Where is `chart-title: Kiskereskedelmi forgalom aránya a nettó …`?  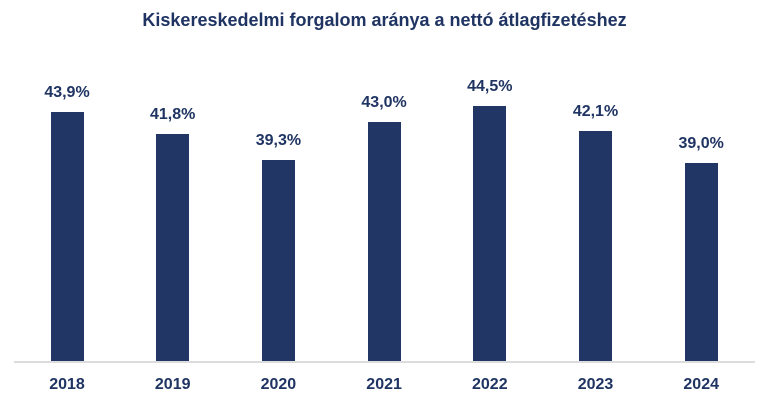 chart-title: Kiskereskedelmi forgalom aránya a nettó … is located at coordinates (384, 20).